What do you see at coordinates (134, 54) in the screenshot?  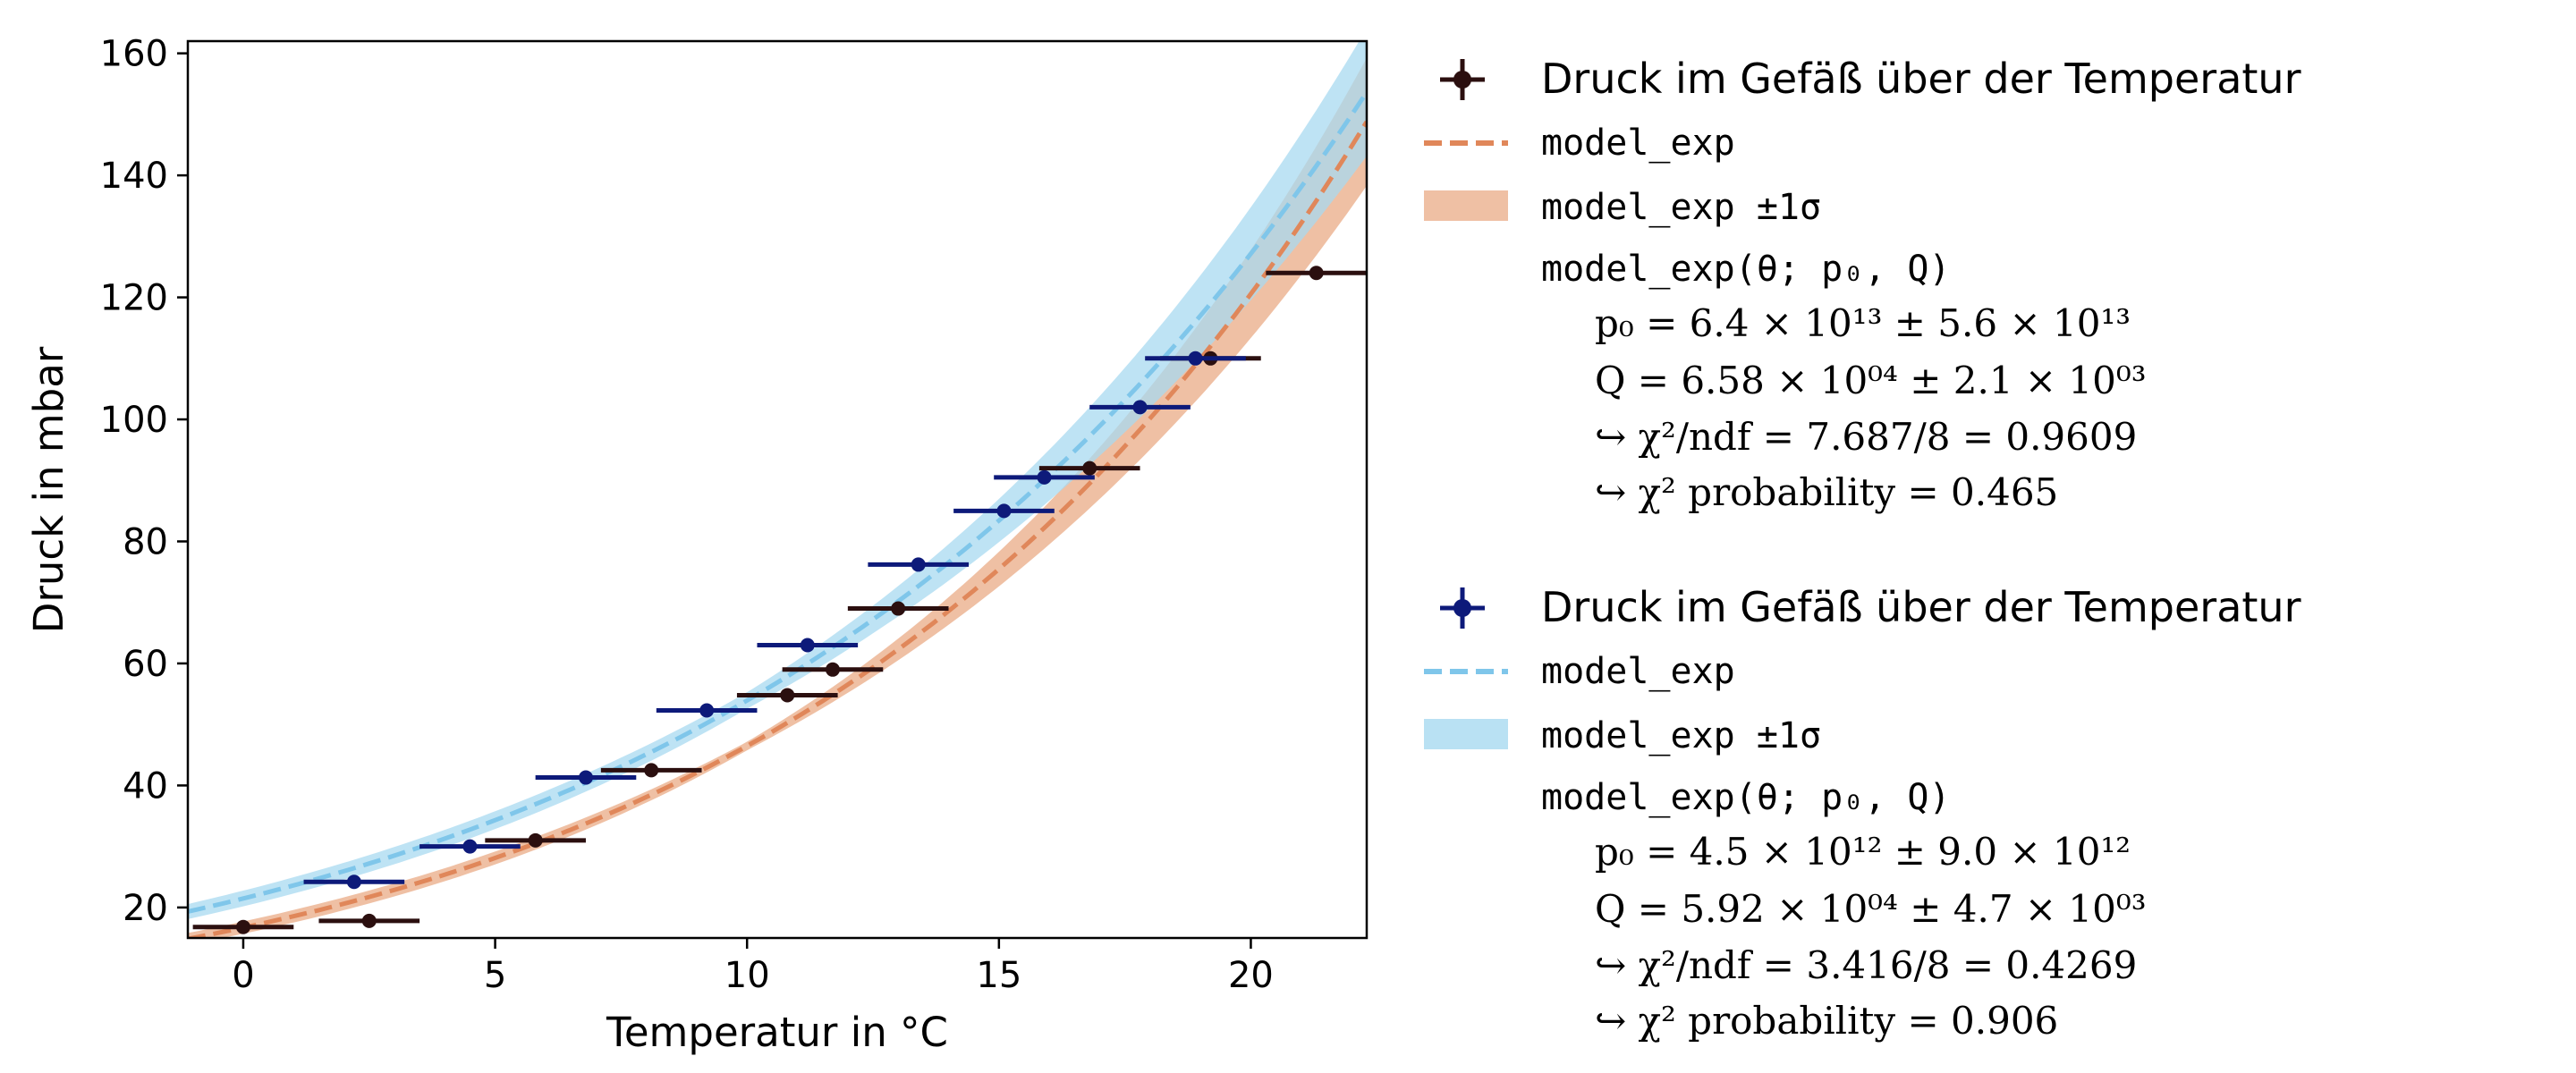 I see `y-tick-label: 160` at bounding box center [134, 54].